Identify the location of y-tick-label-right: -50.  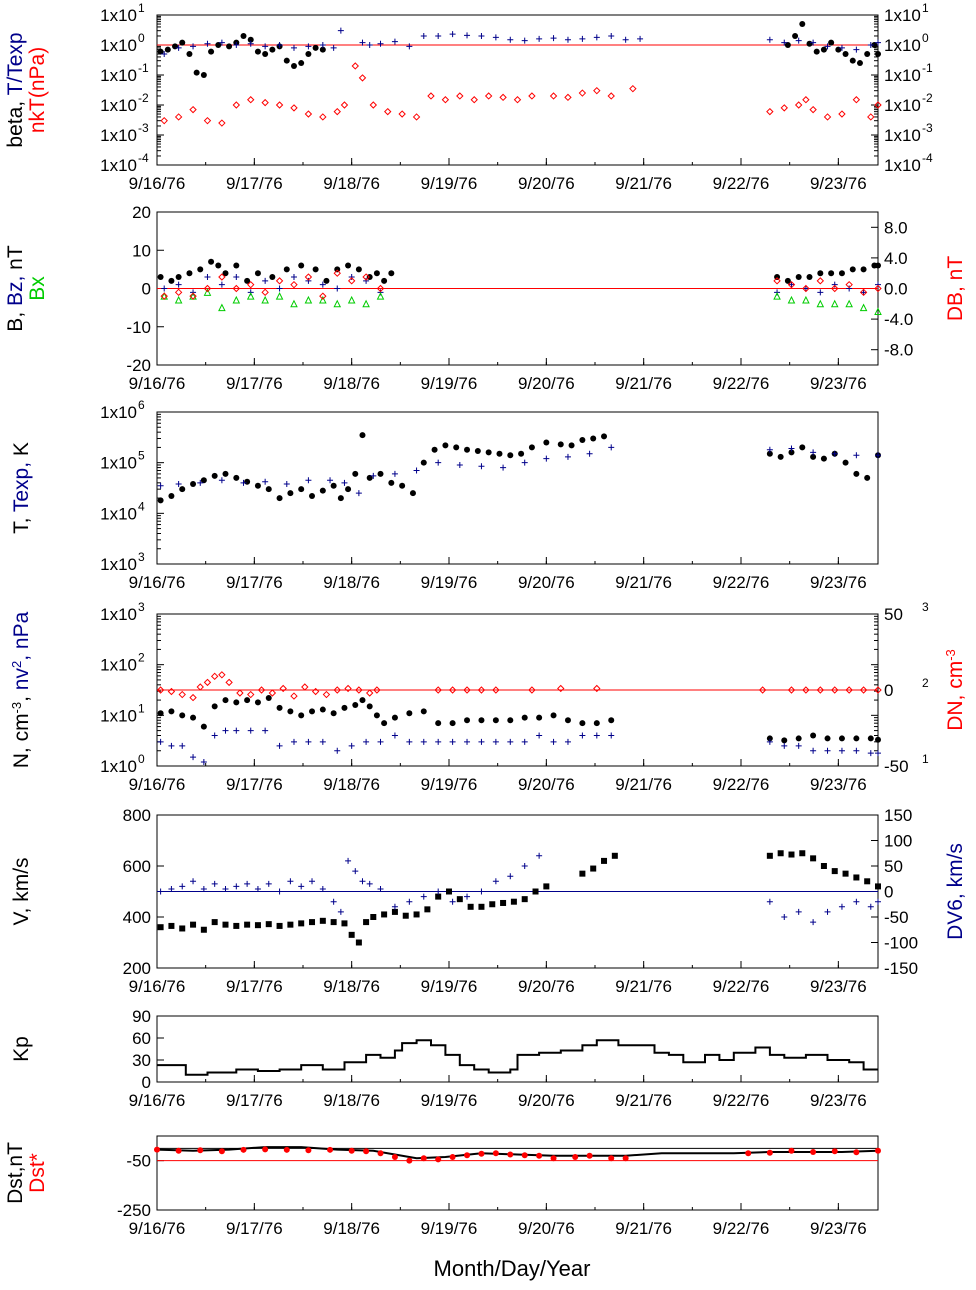
(896, 766).